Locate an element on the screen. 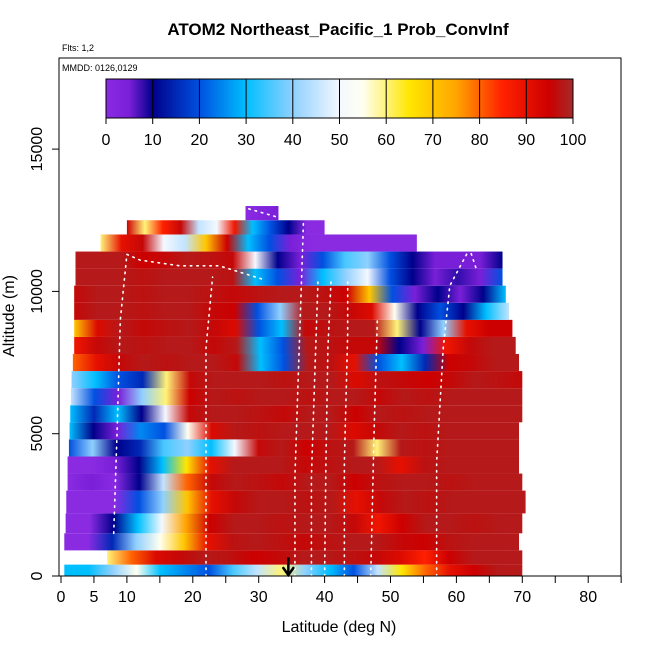 This screenshot has width=650, height=650. x-tick-label: 10 is located at coordinates (127, 597).